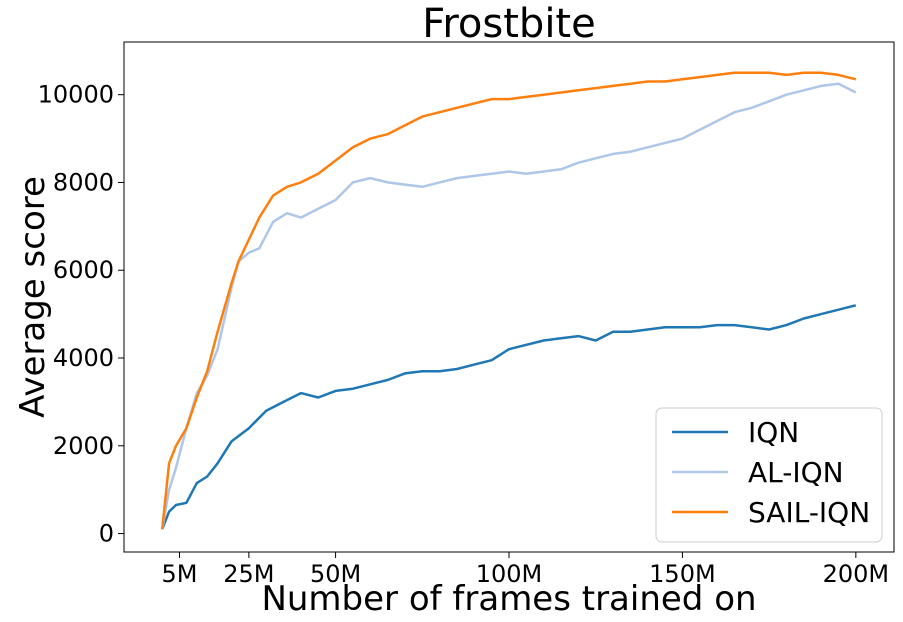 The image size is (903, 622). I want to click on x-tick-label: 150M, so click(682, 574).